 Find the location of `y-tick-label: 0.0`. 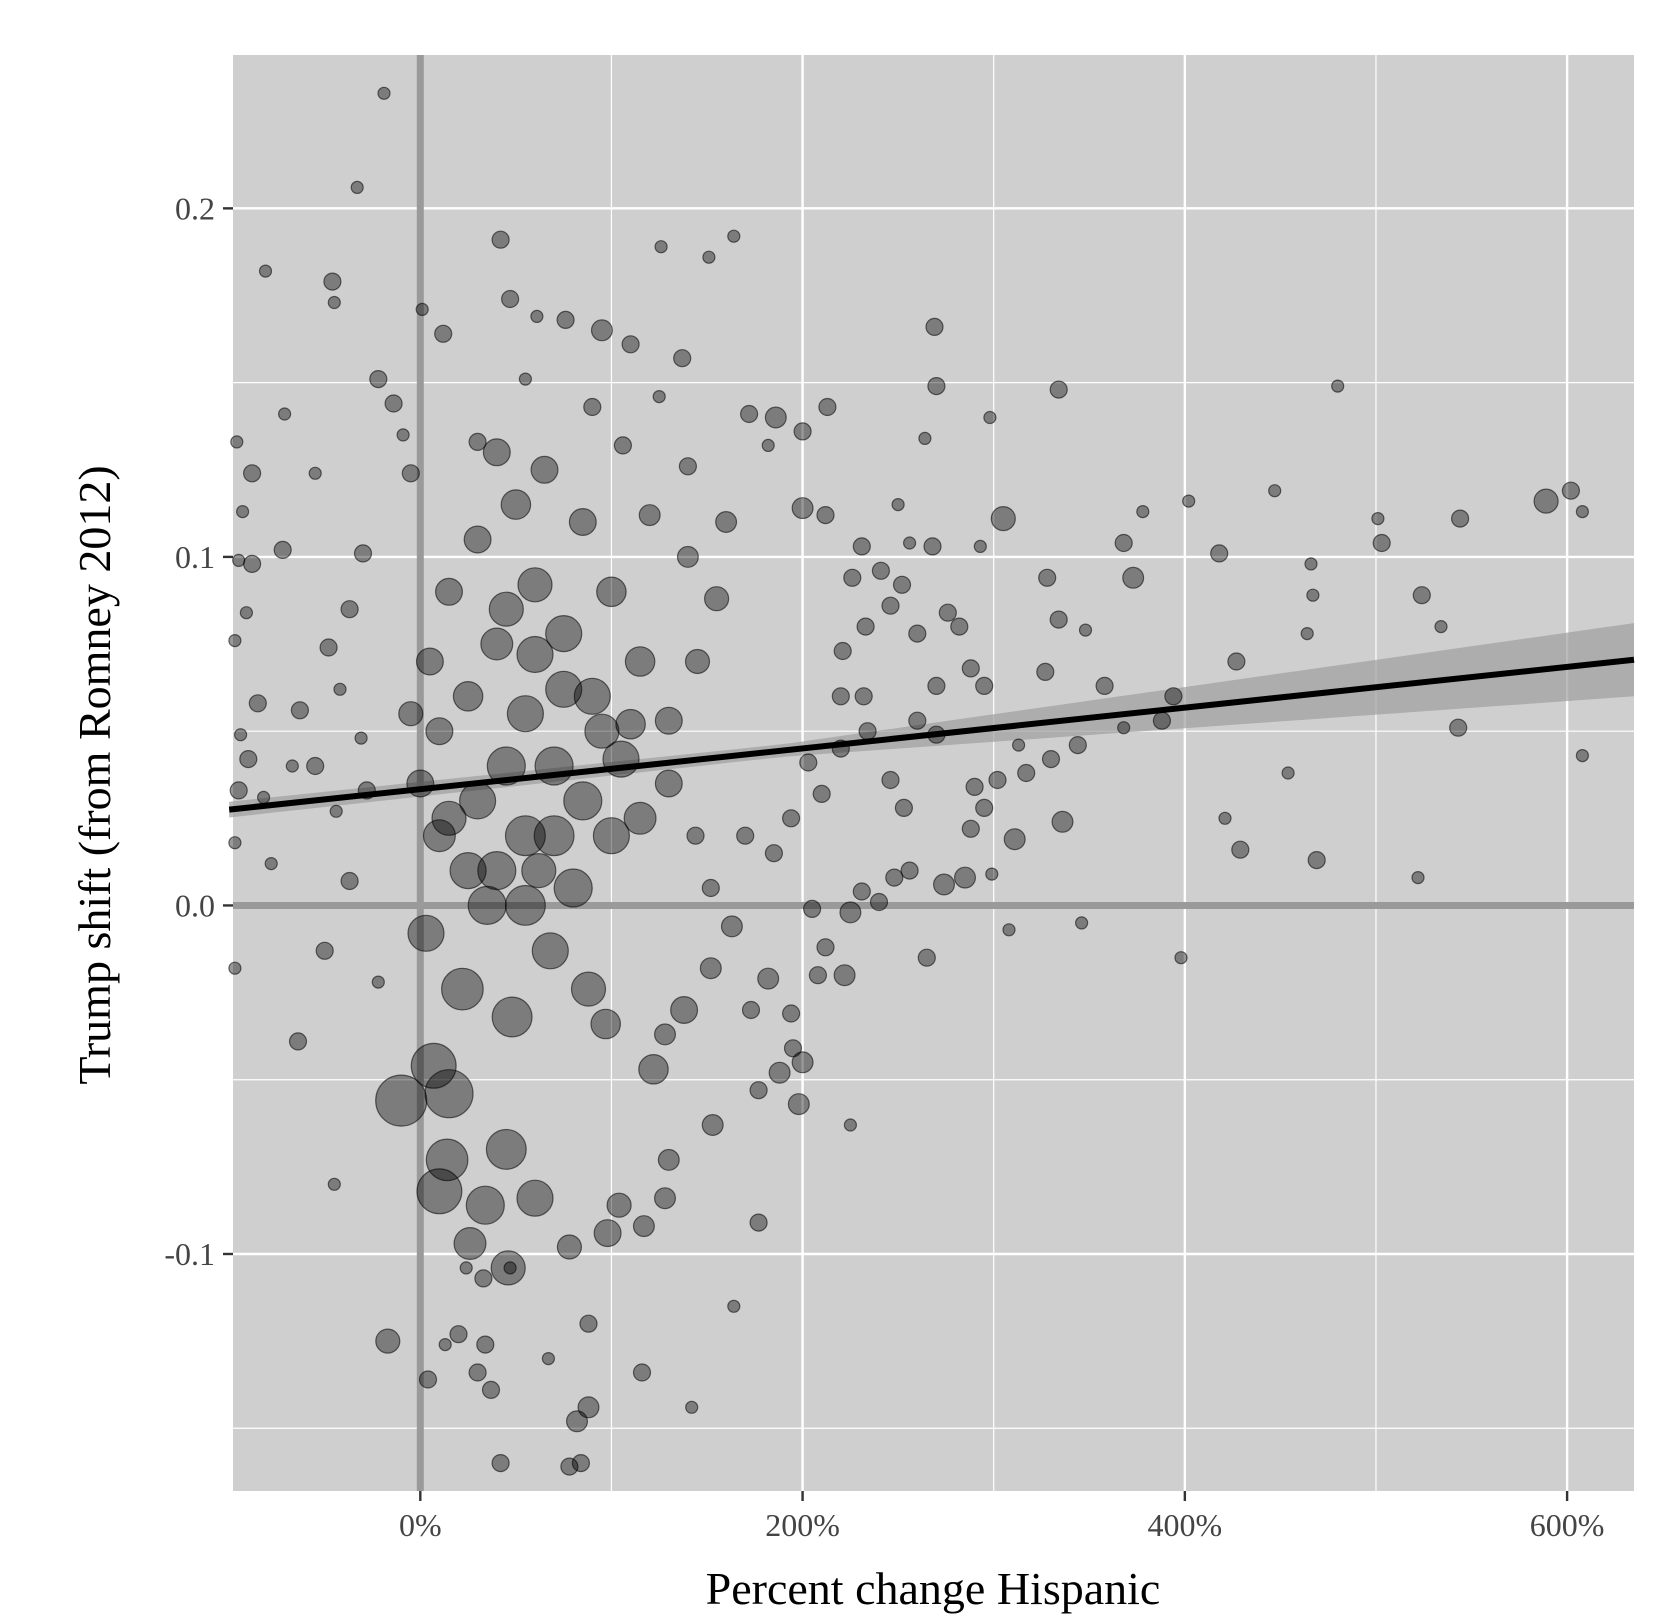

y-tick-label: 0.0 is located at coordinates (195, 905).